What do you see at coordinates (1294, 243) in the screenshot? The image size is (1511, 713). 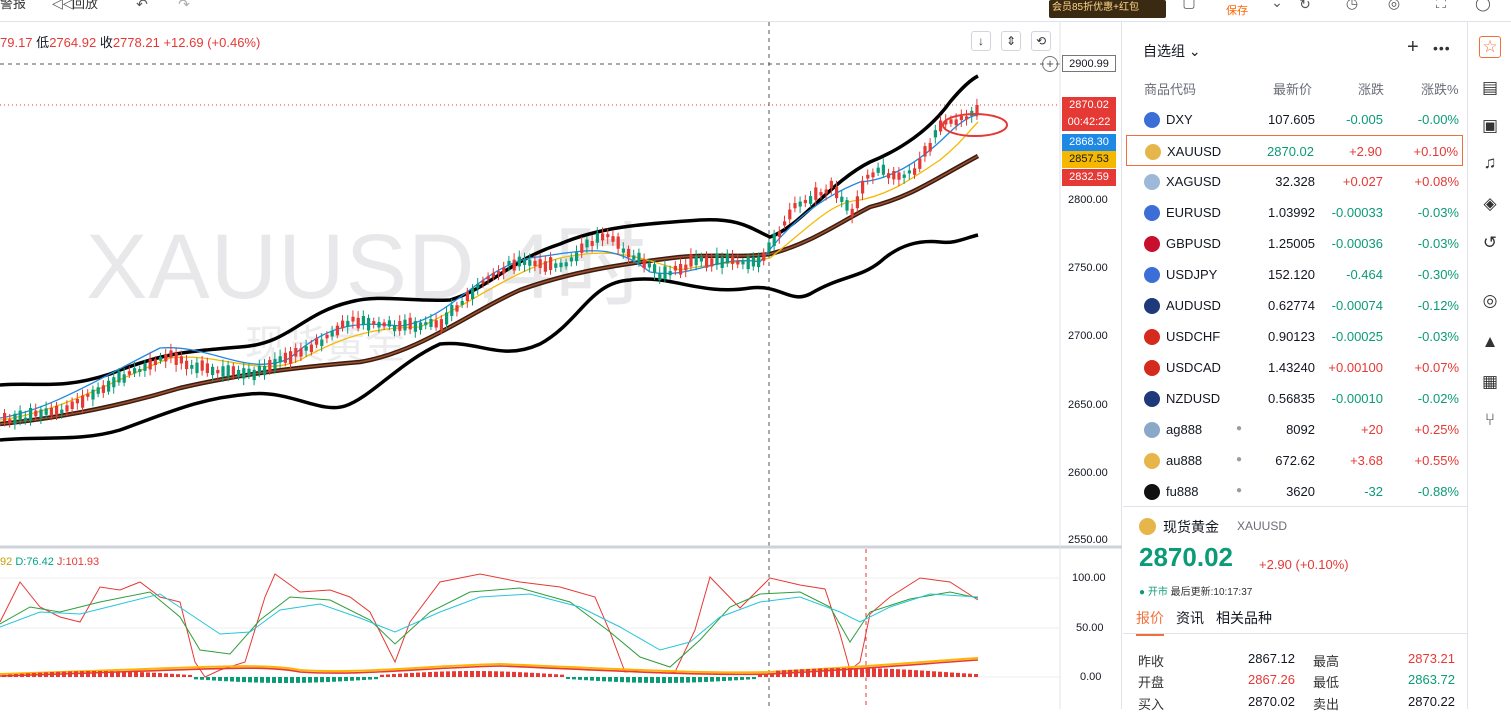 I see `watchlist-row: GBPUSD 1.25005 -0.00036 -0.03%` at bounding box center [1294, 243].